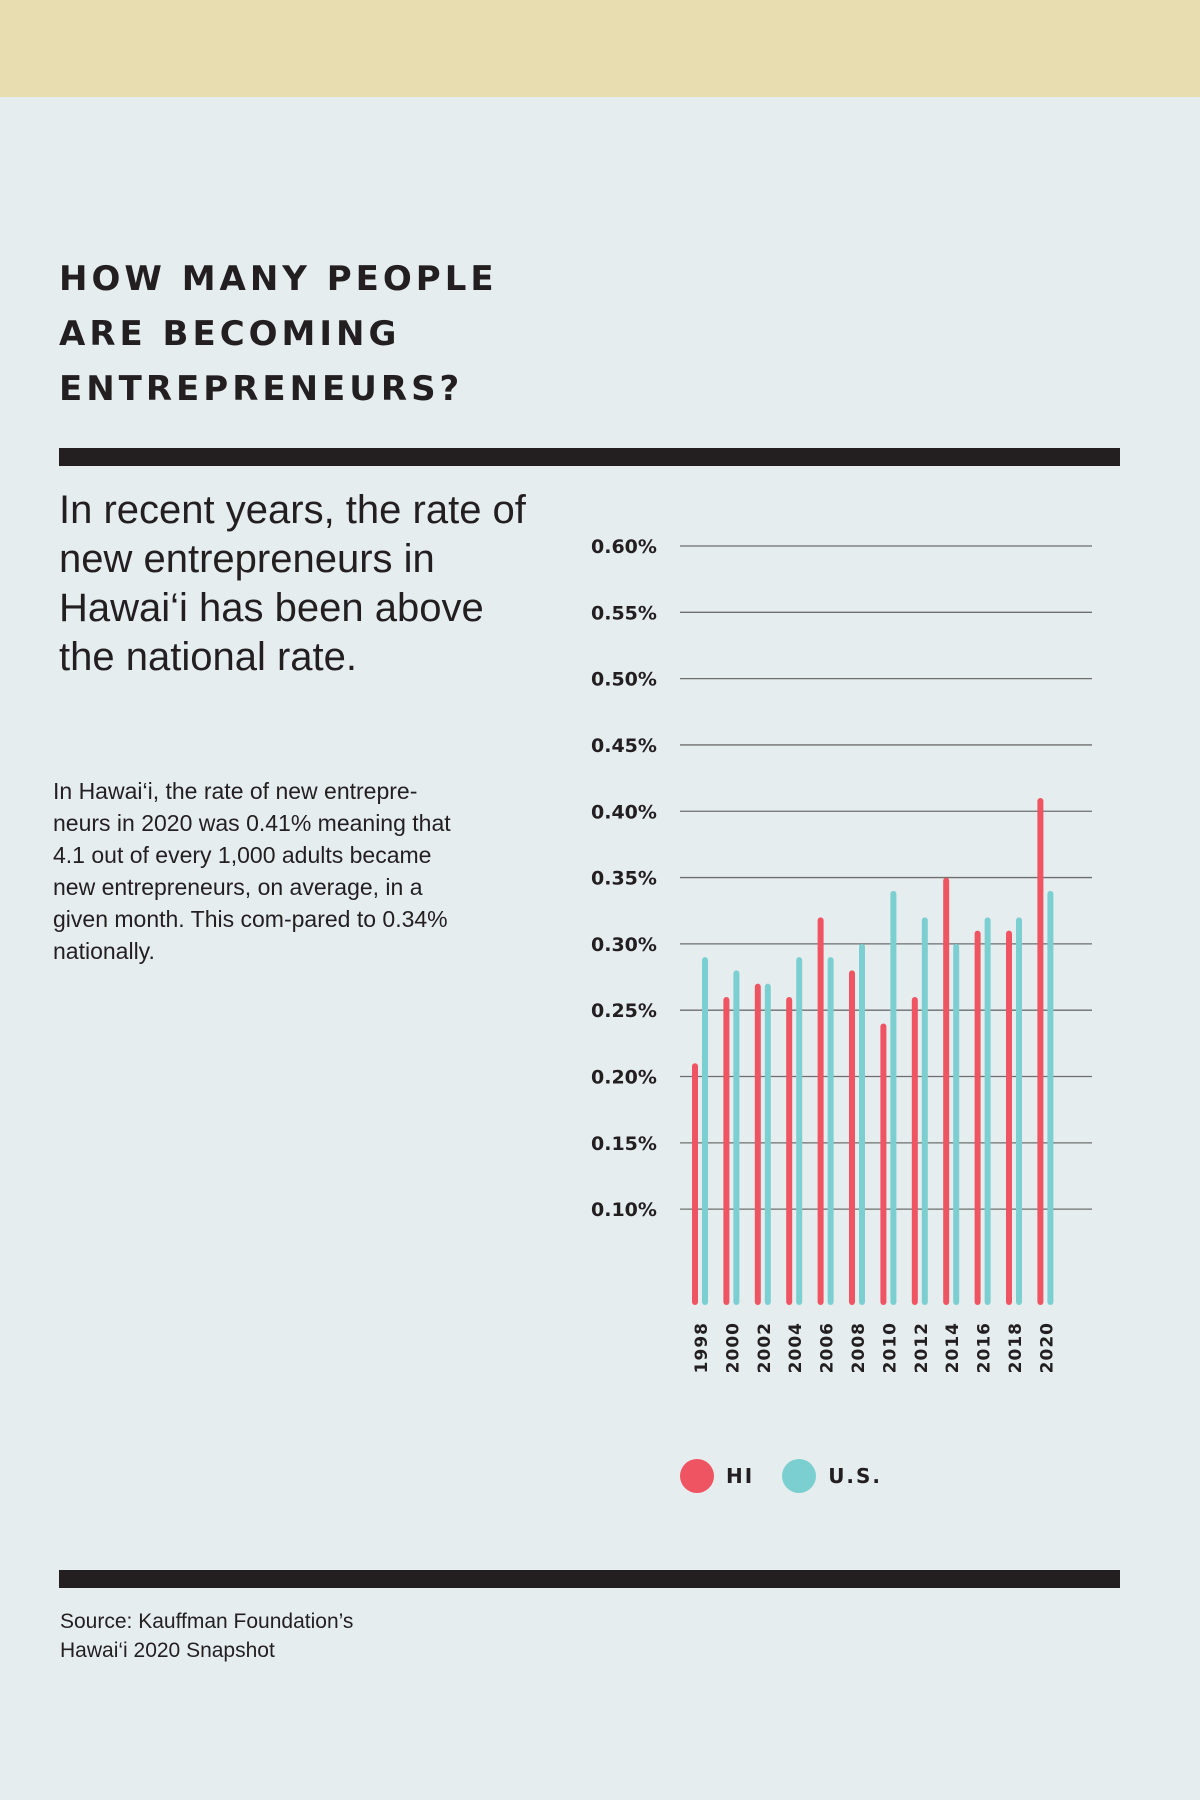 The height and width of the screenshot is (1800, 1200). I want to click on top-band, so click(600, 48).